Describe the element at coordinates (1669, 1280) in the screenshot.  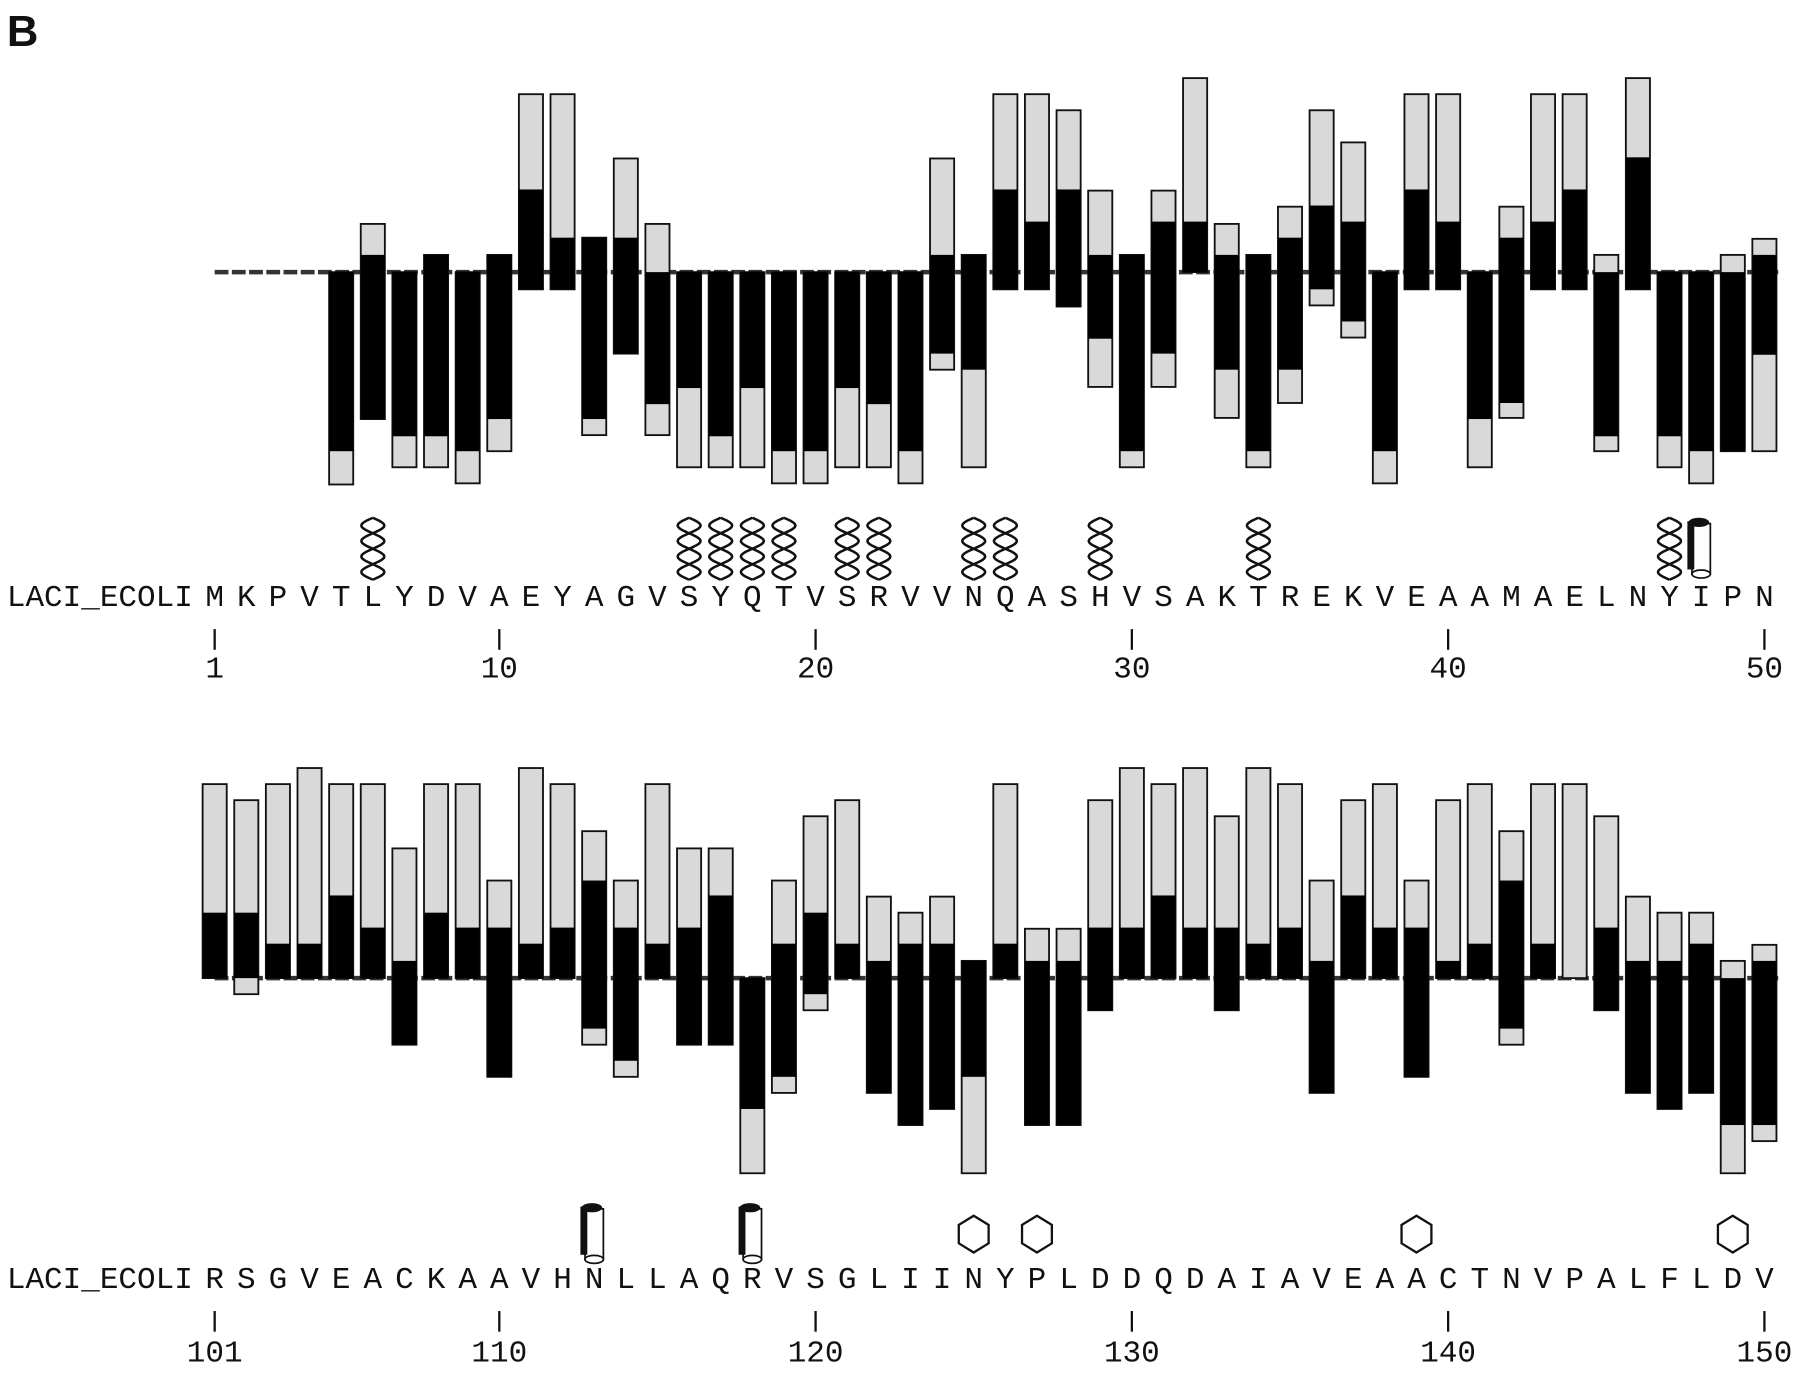
I see `residue-letter: F` at that location.